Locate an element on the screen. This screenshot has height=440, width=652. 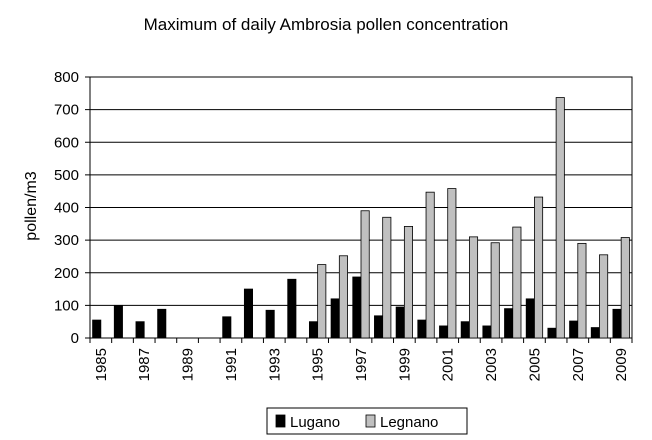
y-tick-label: 300 is located at coordinates (66, 240).